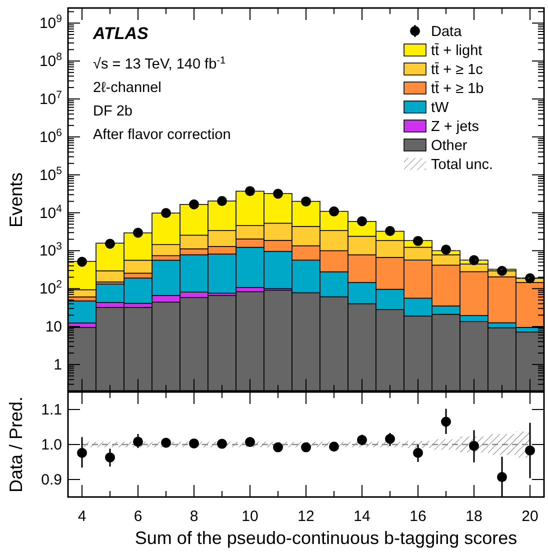 The image size is (548, 554). What do you see at coordinates (51, 410) in the screenshot?
I see `y-tick-label: 1.1` at bounding box center [51, 410].